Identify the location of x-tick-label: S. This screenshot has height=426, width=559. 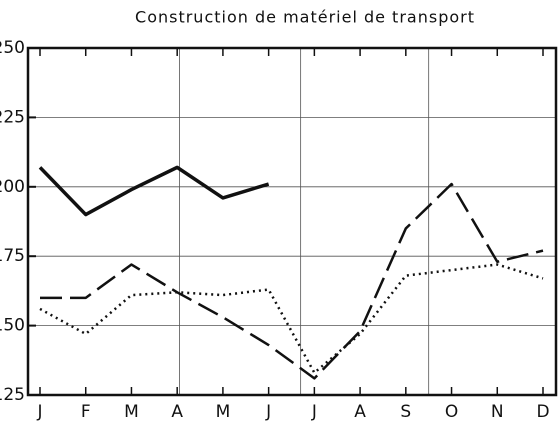
(405, 412).